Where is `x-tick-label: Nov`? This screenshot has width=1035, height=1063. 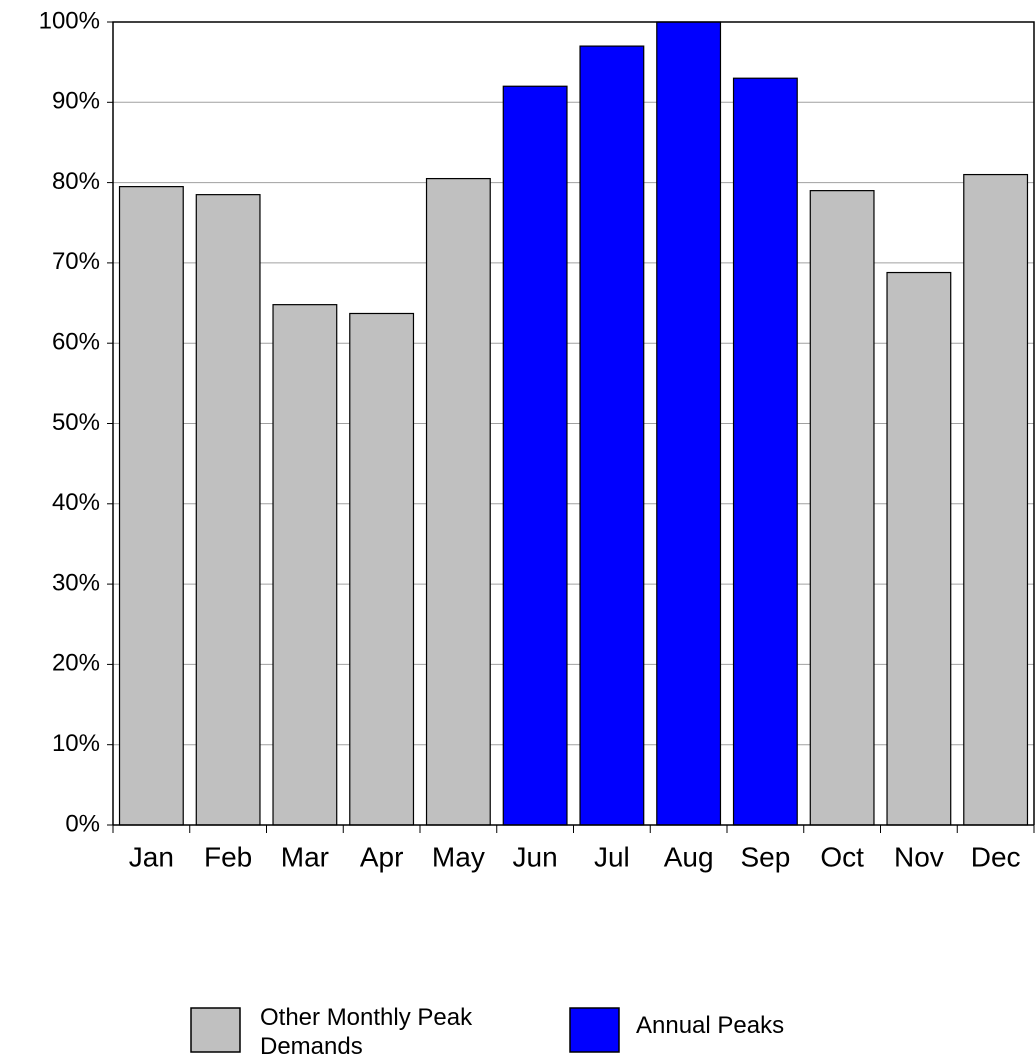
x-tick-label: Nov is located at coordinates (919, 856).